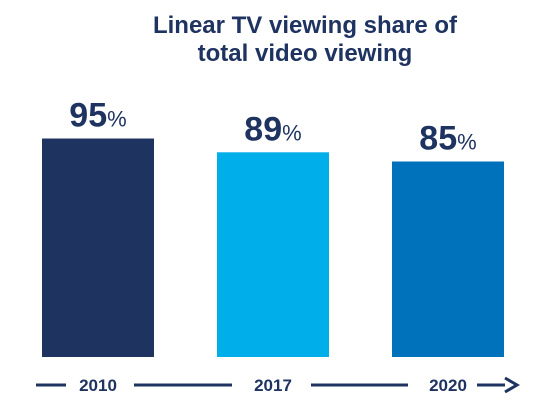 Image resolution: width=543 pixels, height=406 pixels. Describe the element at coordinates (512, 385) in the screenshot. I see `x-axis-arrow-icon` at that location.